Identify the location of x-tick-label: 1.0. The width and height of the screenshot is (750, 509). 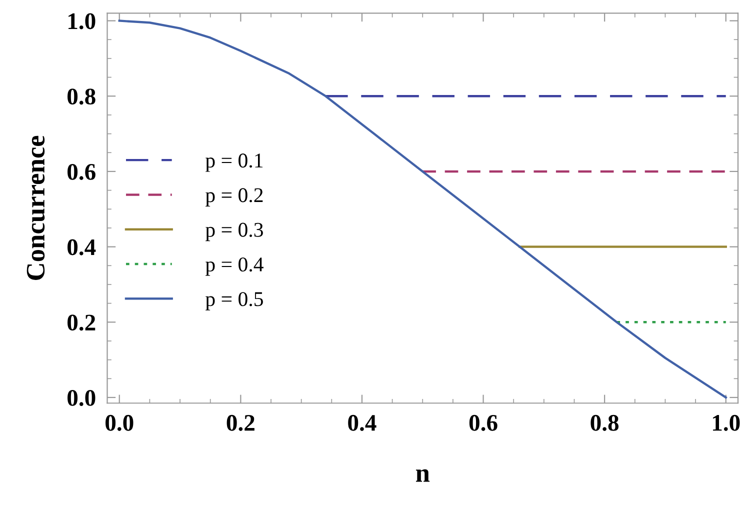
(726, 422).